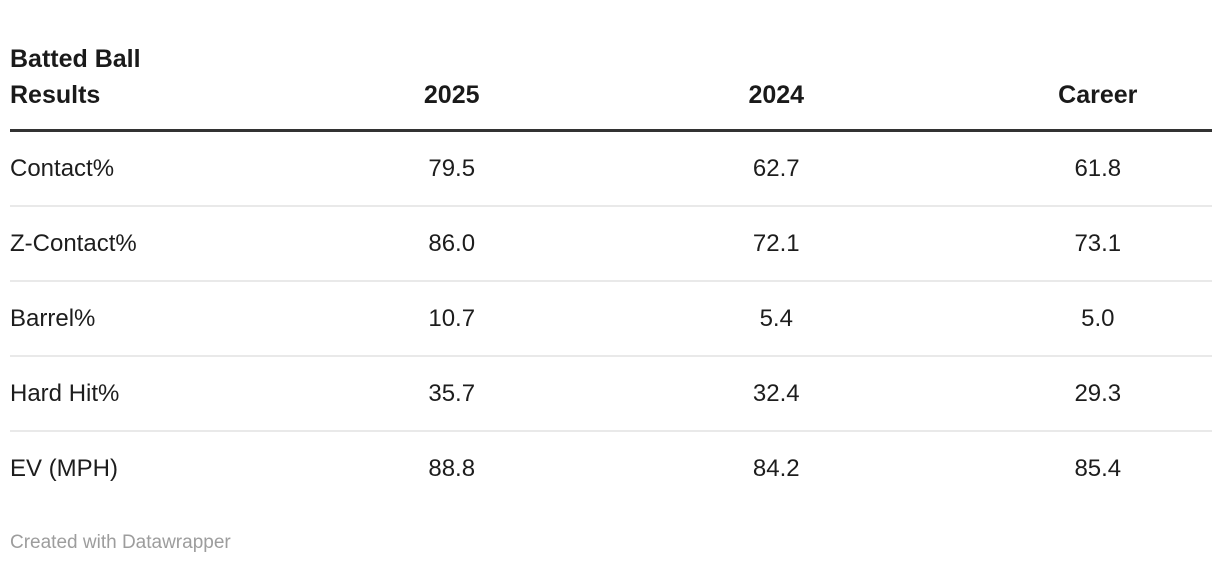  I want to click on cell-value: 72.1, so click(776, 243).